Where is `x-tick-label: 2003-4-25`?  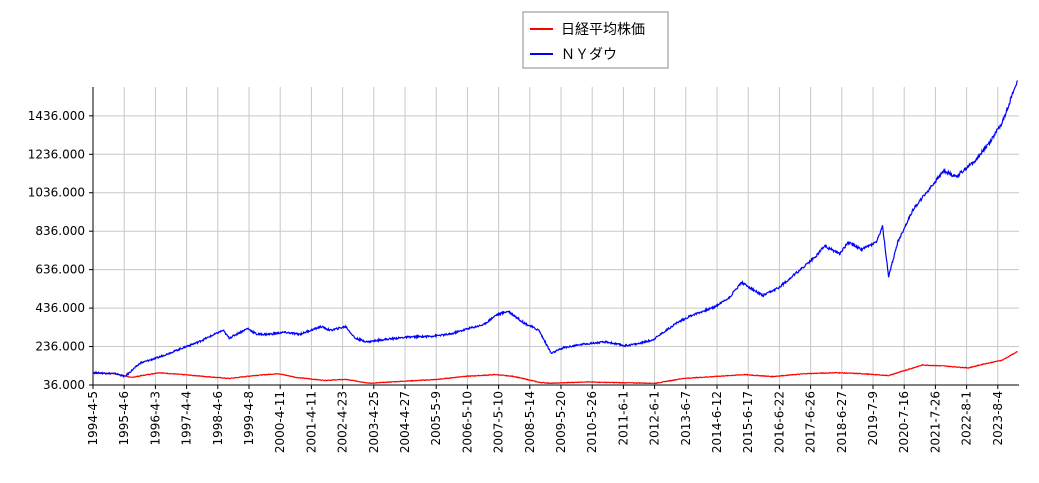
x-tick-label: 2003-4-25 is located at coordinates (374, 422).